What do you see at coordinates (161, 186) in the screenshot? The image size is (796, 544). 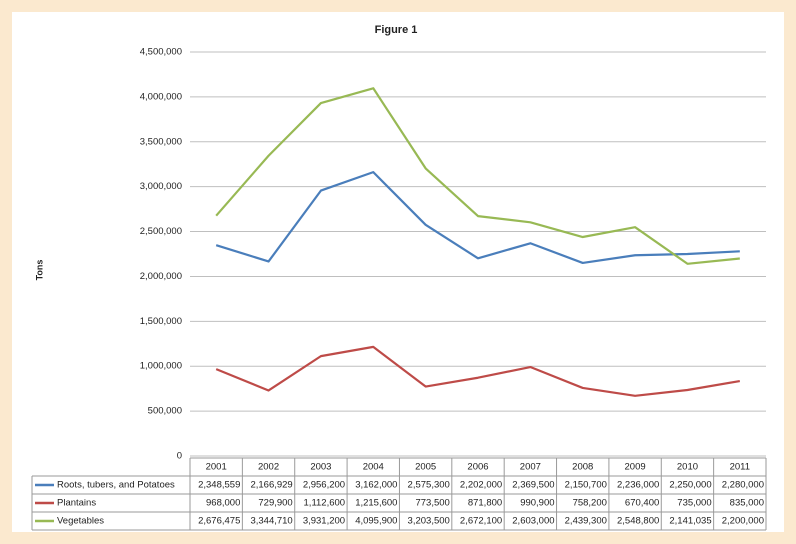 I see `y-tick-label: 3,000,000` at bounding box center [161, 186].